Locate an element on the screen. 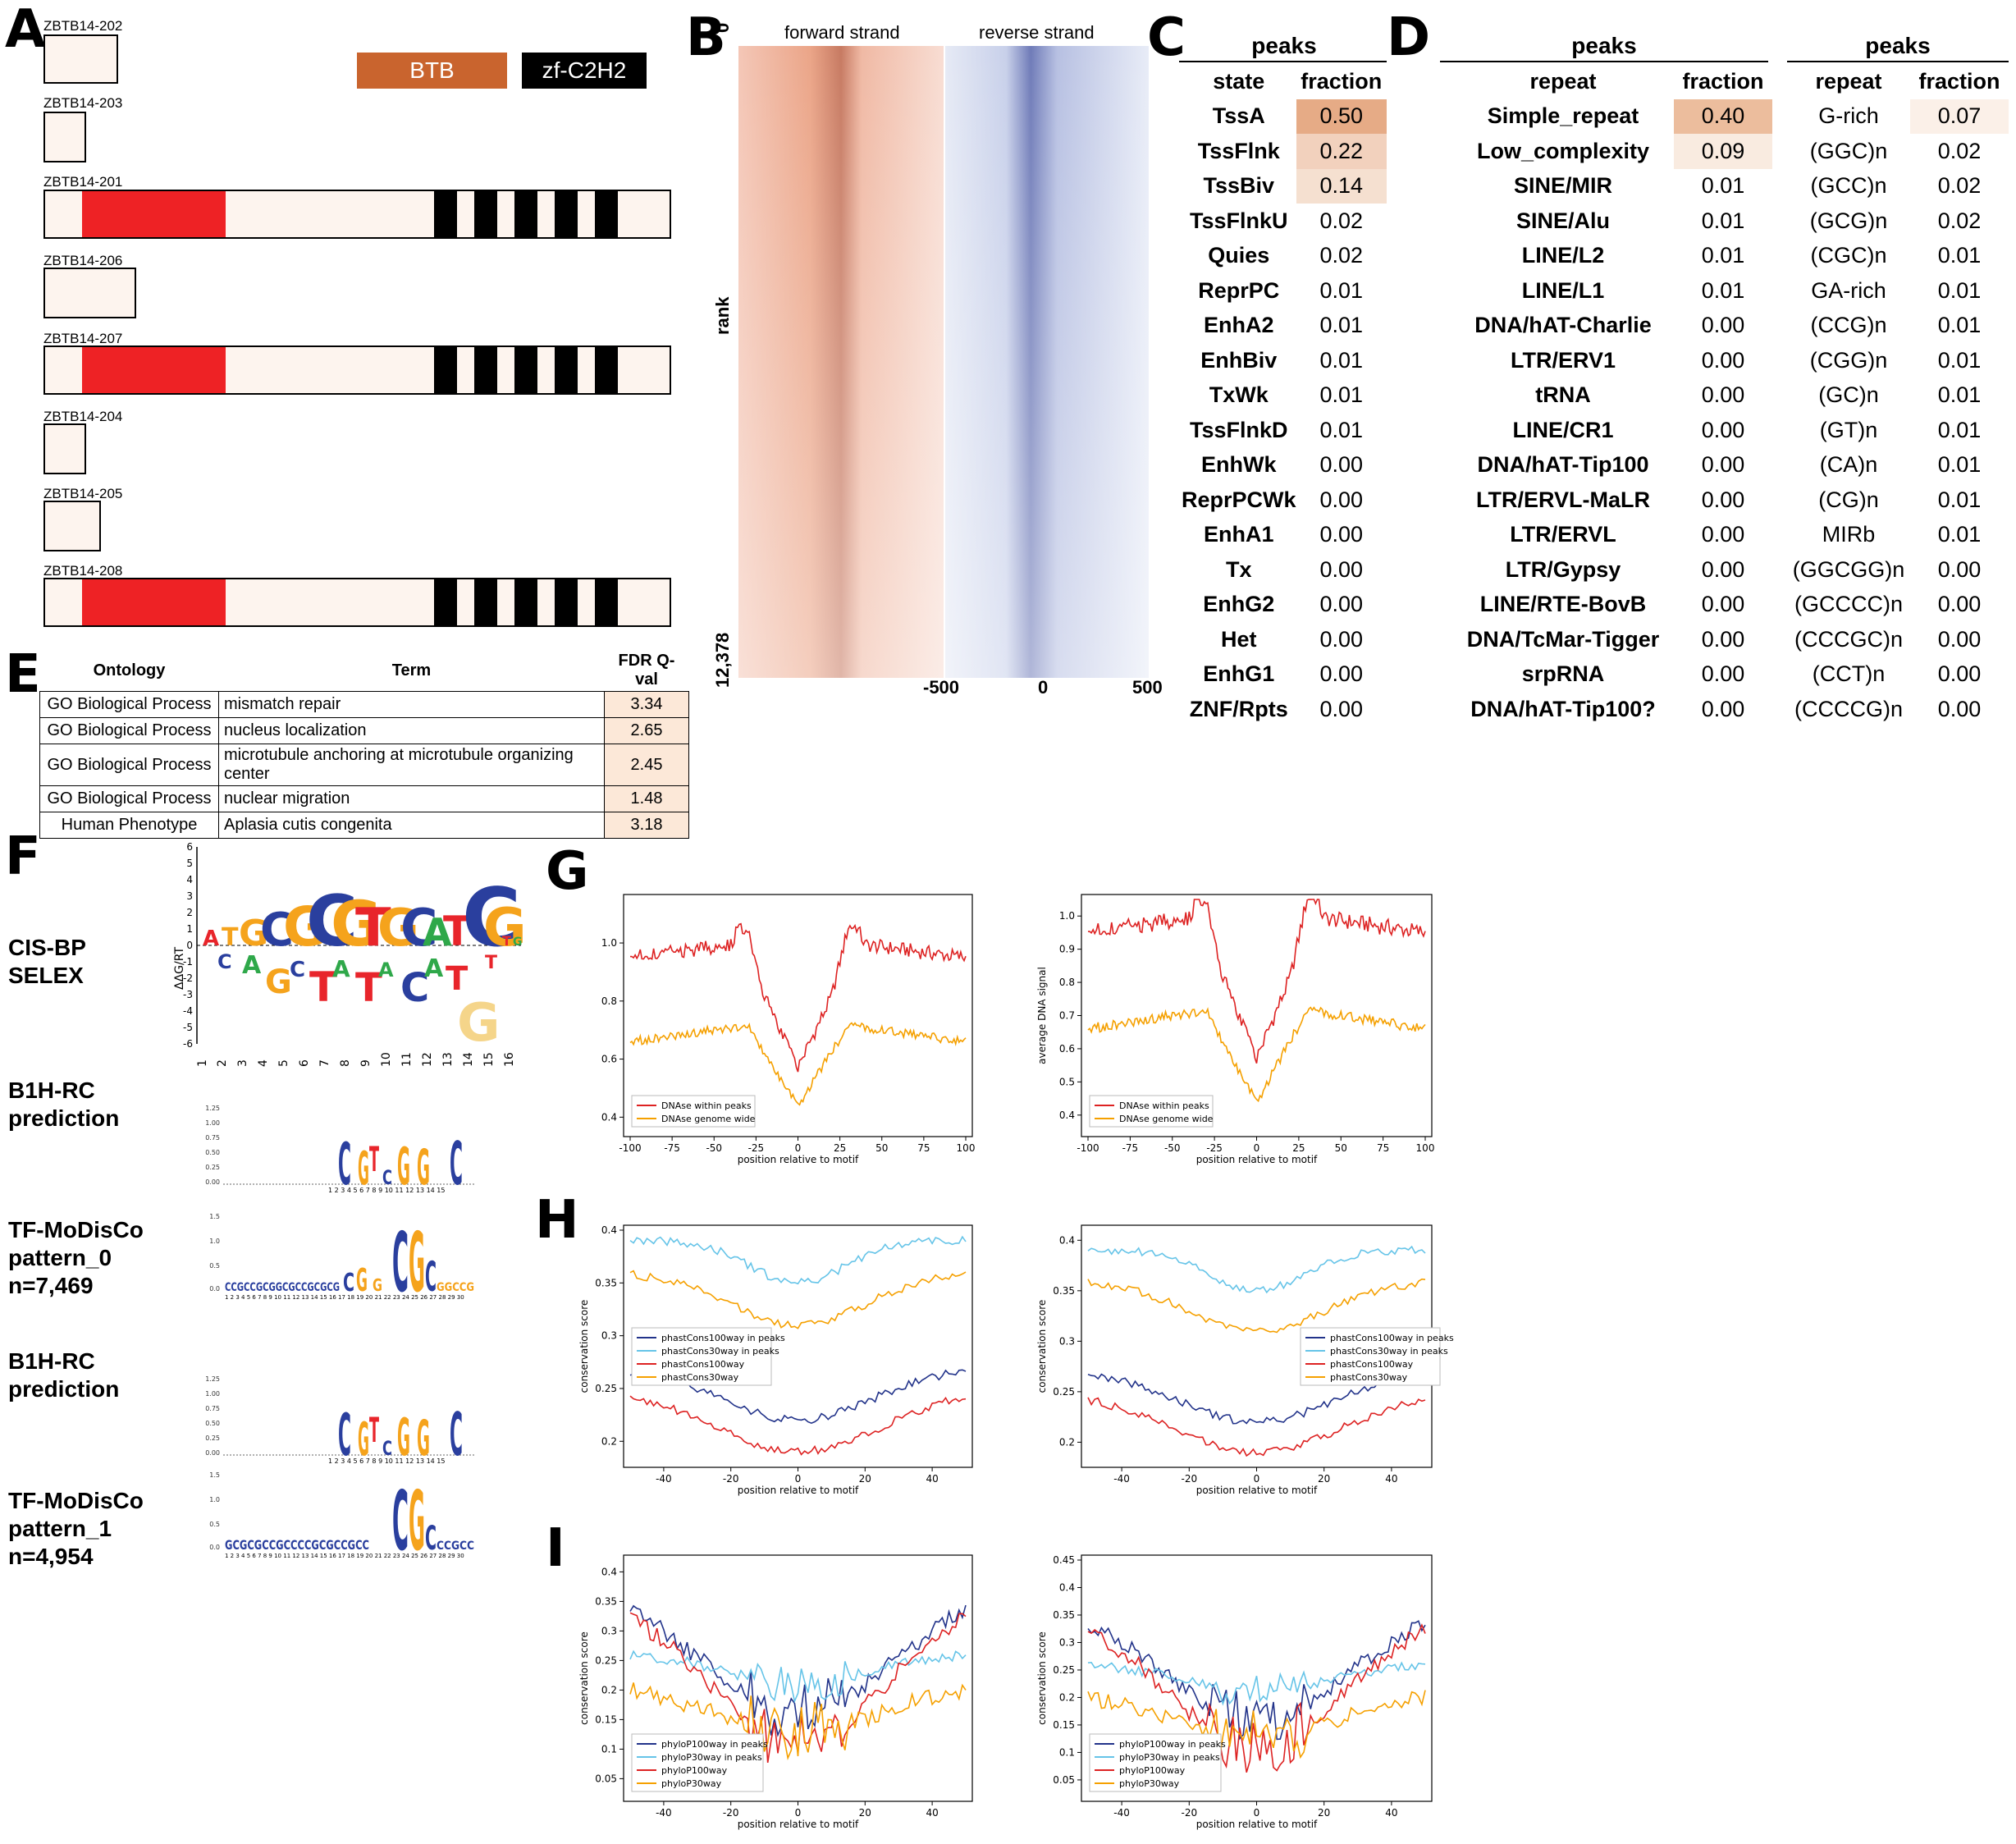 The image size is (2016, 1844). svg-text: 11 is located at coordinates (407, 1059).